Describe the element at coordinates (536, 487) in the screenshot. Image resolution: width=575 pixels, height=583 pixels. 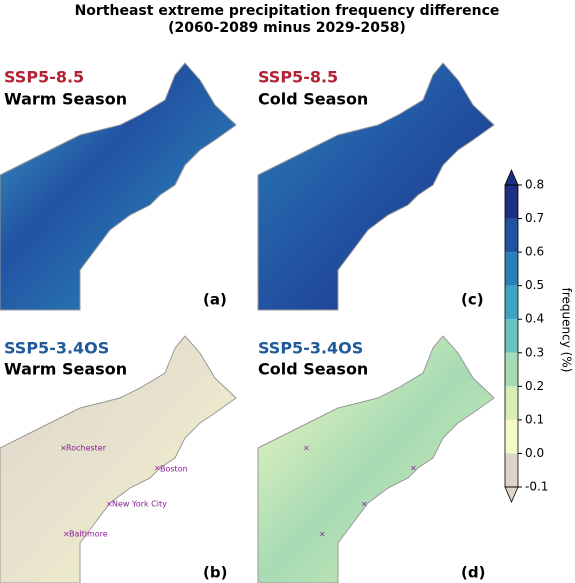
I see `colorbar-tick-label: -0.1` at that location.